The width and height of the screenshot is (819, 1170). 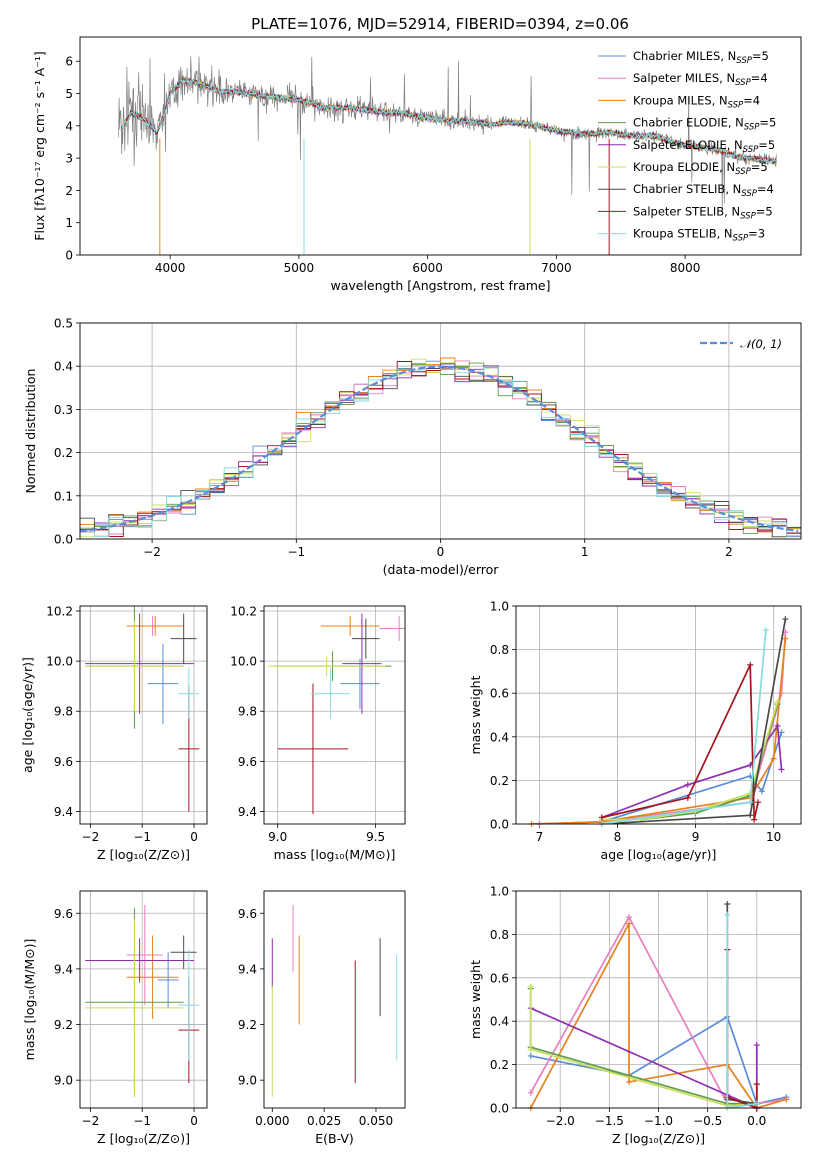 What do you see at coordinates (63, 1025) in the screenshot?
I see `mass_vs_Z-ytick-label: 9.2` at bounding box center [63, 1025].